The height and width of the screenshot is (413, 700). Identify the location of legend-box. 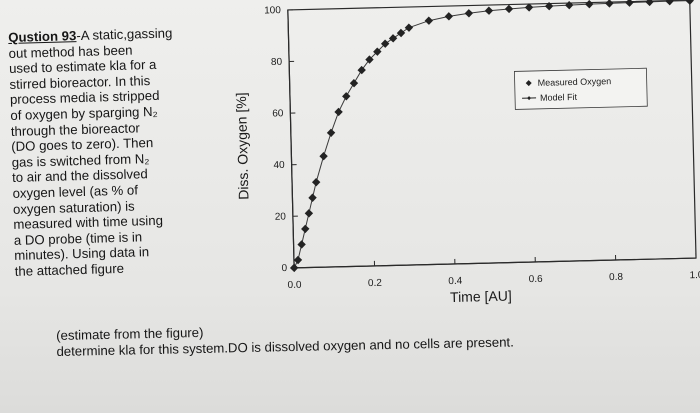
(581, 88).